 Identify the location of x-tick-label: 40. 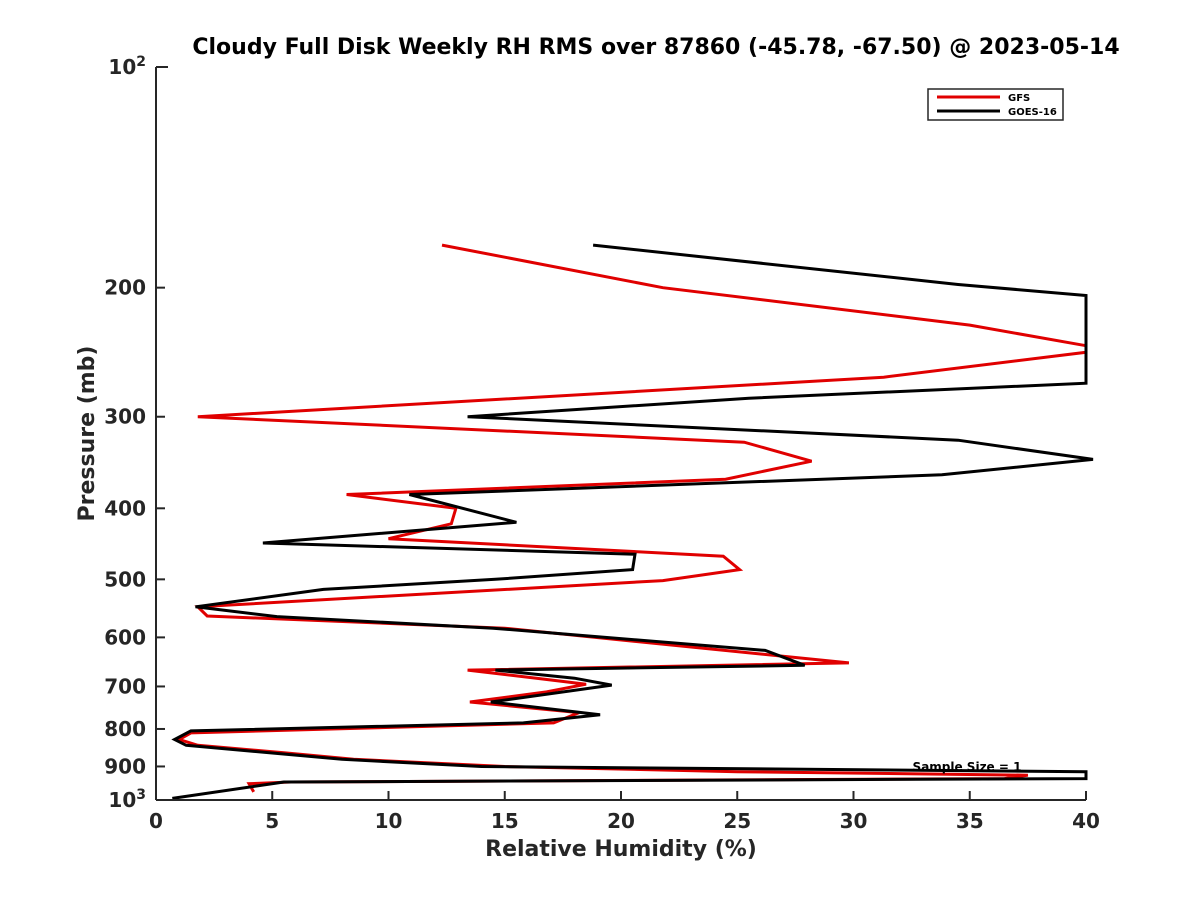
(1086, 821).